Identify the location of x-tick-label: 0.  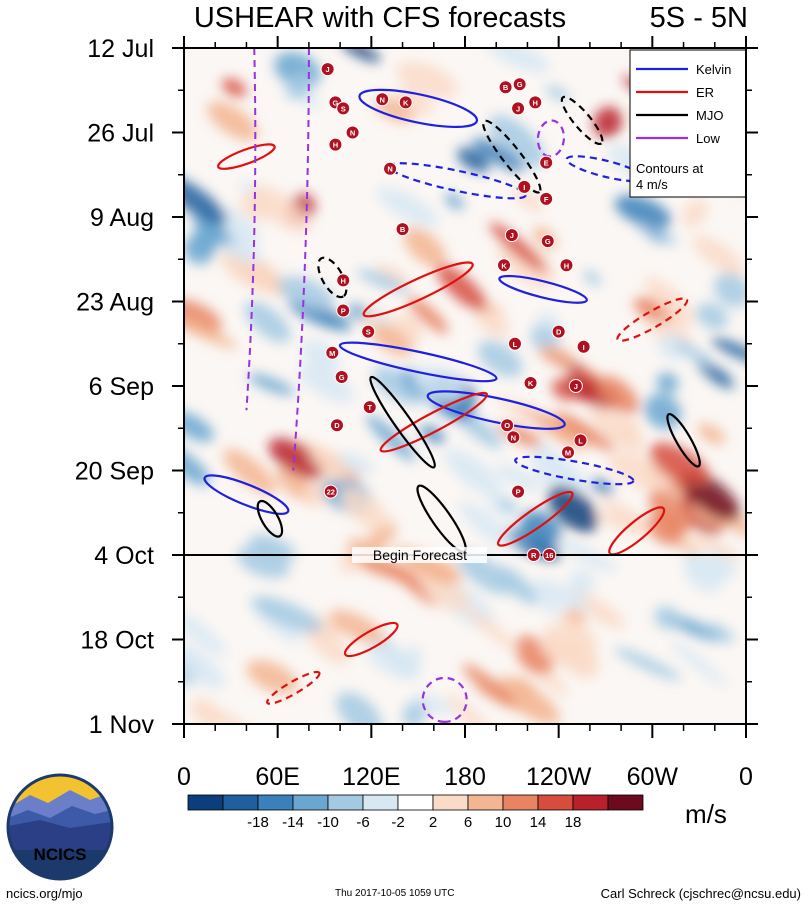
(184, 777).